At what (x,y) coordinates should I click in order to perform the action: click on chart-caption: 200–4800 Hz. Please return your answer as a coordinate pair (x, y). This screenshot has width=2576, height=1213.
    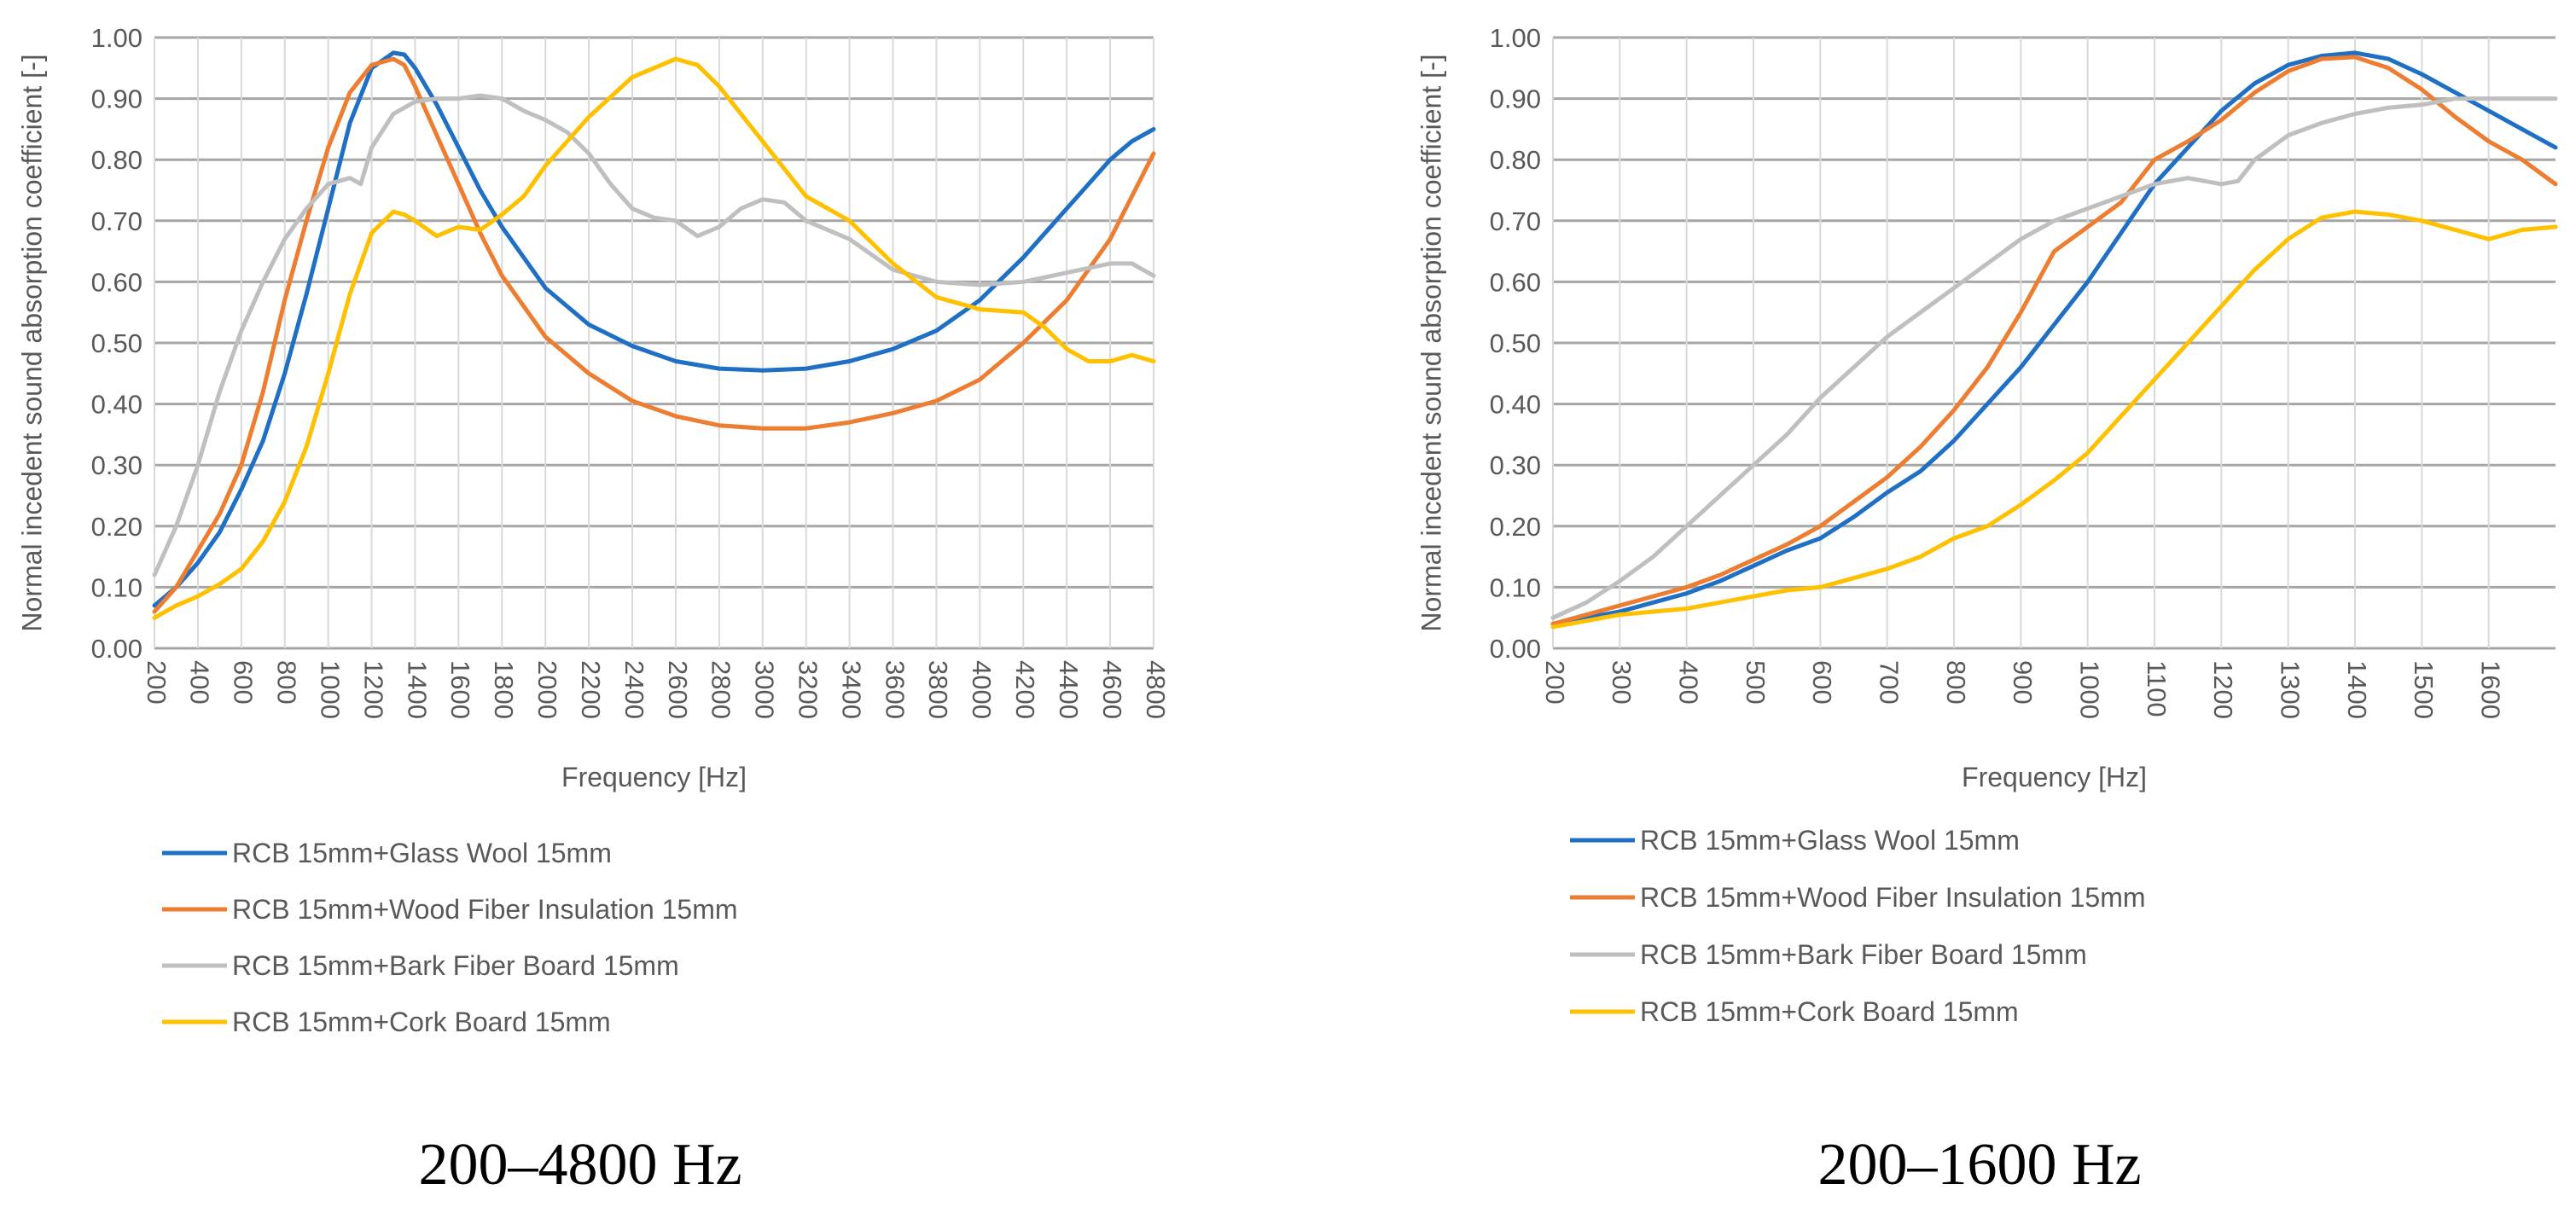
    Looking at the image, I should click on (579, 1165).